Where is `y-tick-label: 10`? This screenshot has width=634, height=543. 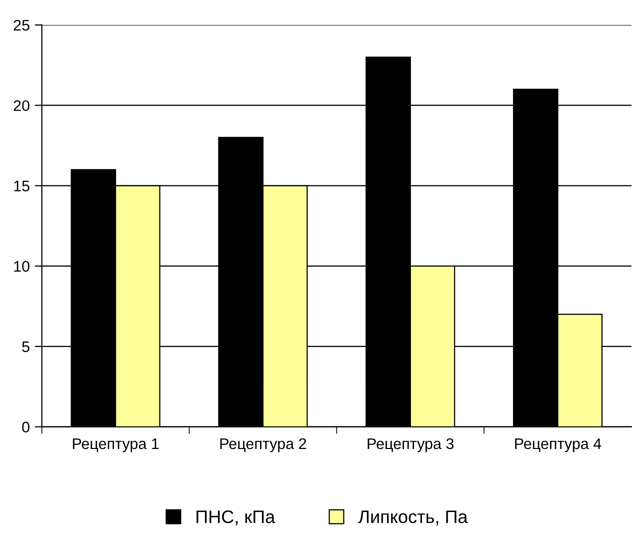 y-tick-label: 10 is located at coordinates (22, 266).